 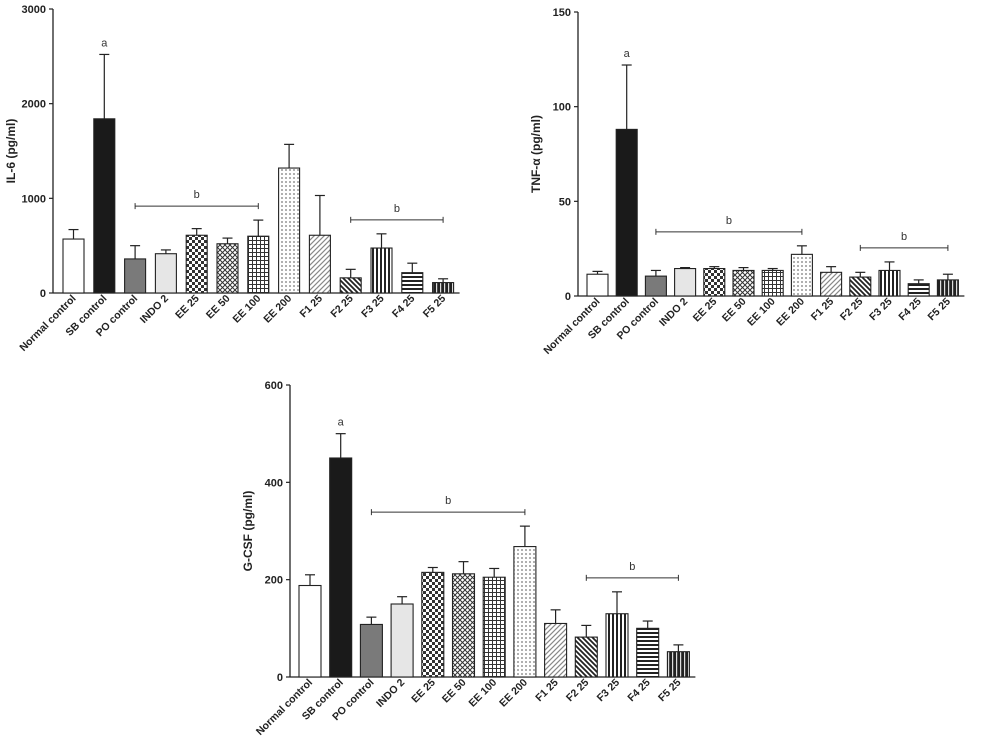 I want to click on y-axis-label: G-CSF (pg/ml), so click(x=248, y=531).